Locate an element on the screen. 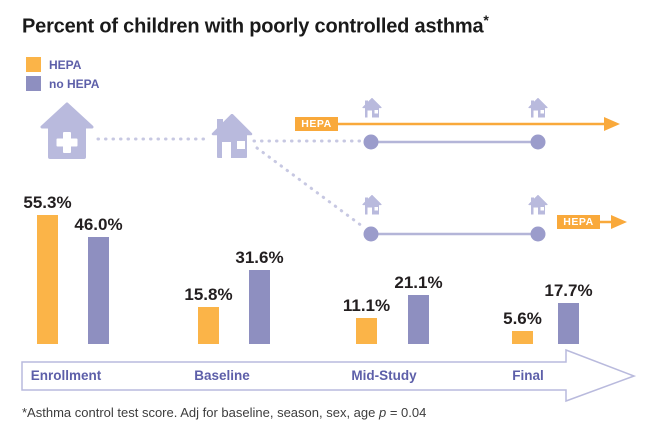  timeline-arrow is located at coordinates (329, 375).